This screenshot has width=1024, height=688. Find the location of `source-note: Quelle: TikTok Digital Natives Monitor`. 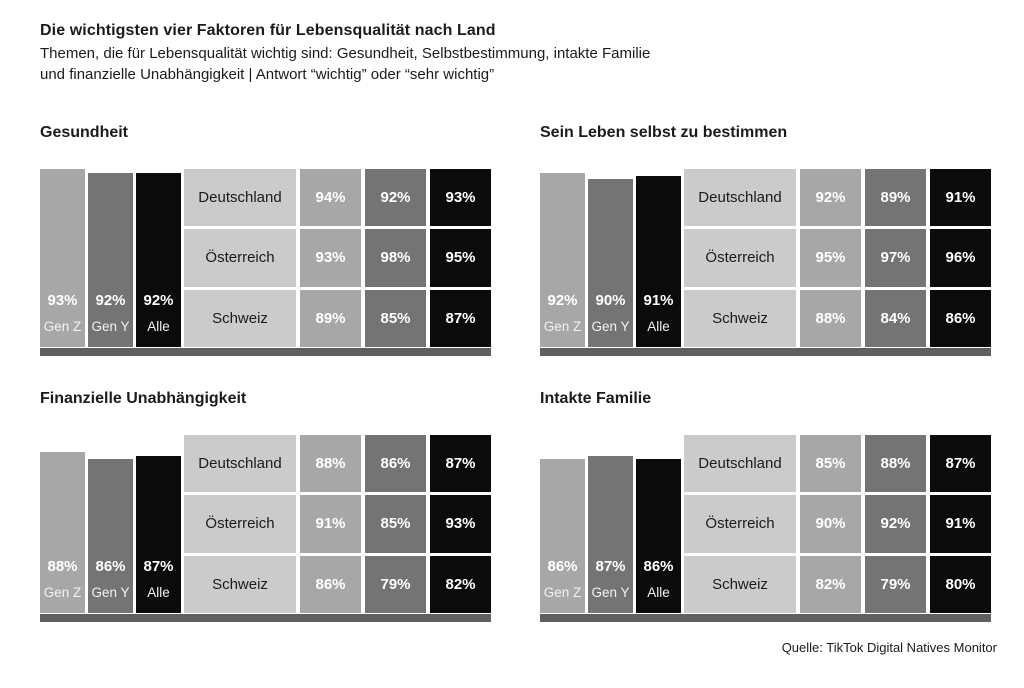

source-note: Quelle: TikTok Digital Natives Monitor is located at coordinates (889, 647).